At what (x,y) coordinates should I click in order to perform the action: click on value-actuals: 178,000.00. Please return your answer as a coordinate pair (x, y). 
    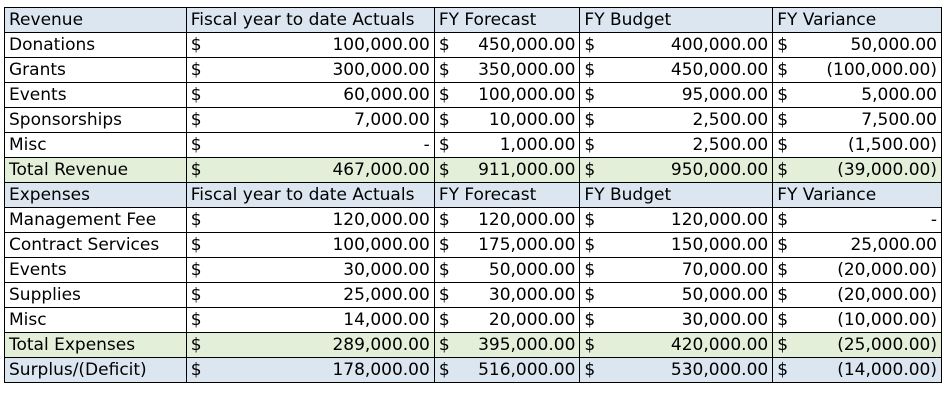
    Looking at the image, I should click on (321, 370).